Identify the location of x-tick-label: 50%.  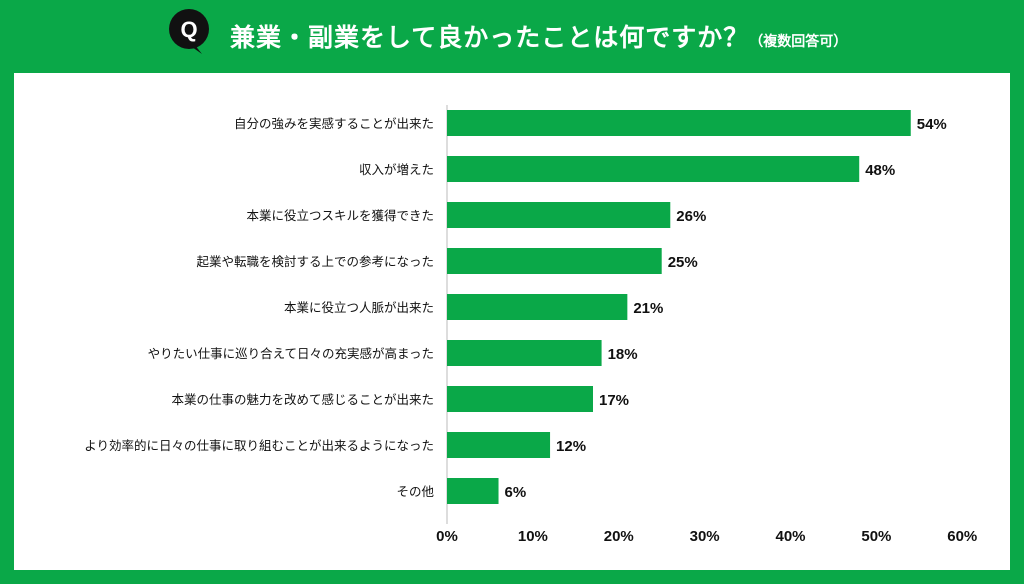
(876, 536).